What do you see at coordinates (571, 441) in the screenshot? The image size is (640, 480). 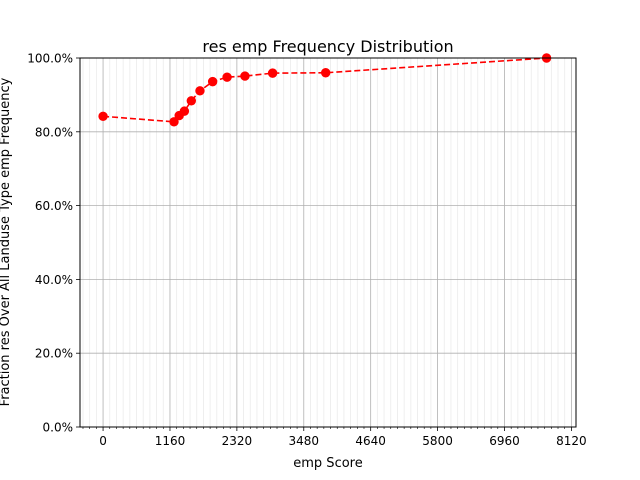 I see `x-tick-label: 8120` at bounding box center [571, 441].